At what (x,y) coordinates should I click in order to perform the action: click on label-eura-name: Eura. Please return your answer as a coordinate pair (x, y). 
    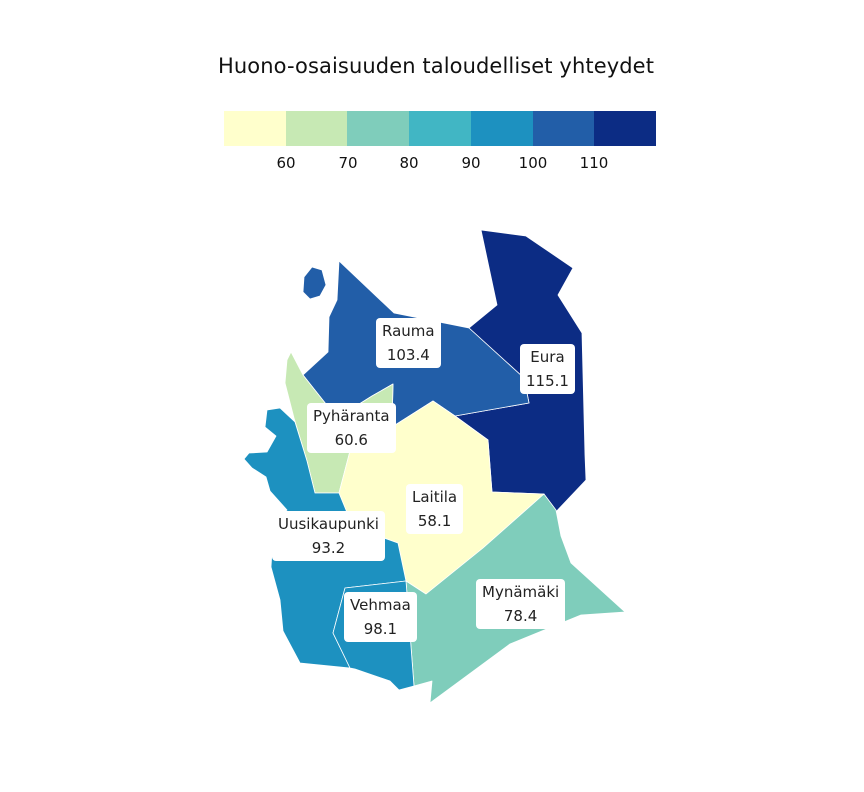
    Looking at the image, I should click on (547, 357).